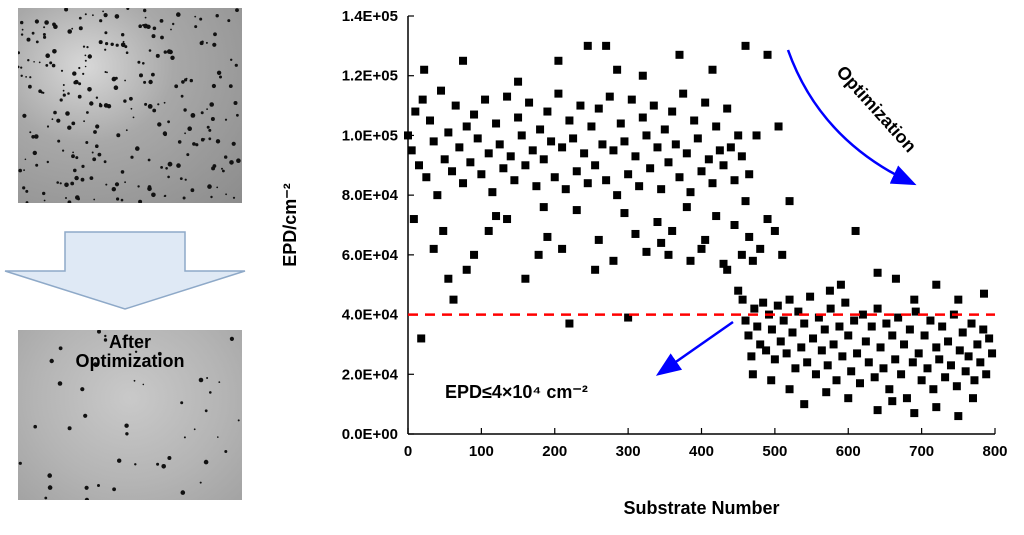  I want to click on x-tick-label: 800, so click(994, 451).